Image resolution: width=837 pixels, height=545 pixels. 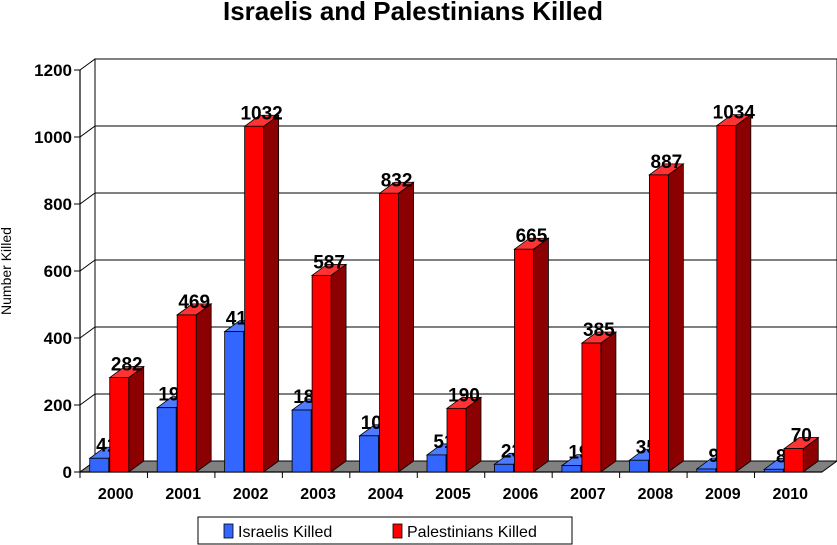 What do you see at coordinates (58, 338) in the screenshot?
I see `y-tick-label: 400` at bounding box center [58, 338].